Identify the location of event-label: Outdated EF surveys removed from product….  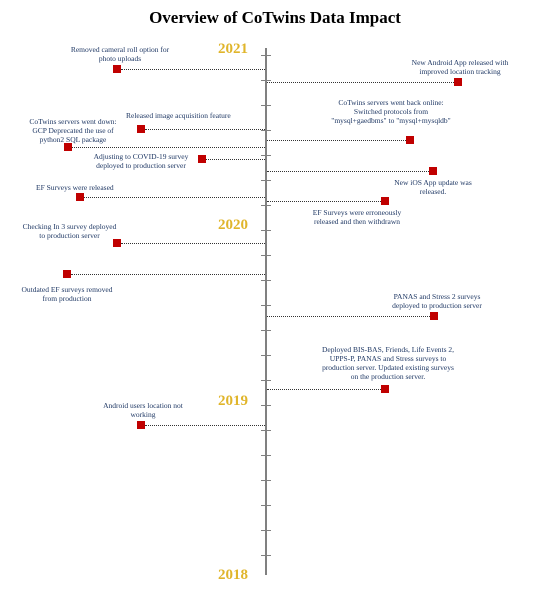
(67, 294).